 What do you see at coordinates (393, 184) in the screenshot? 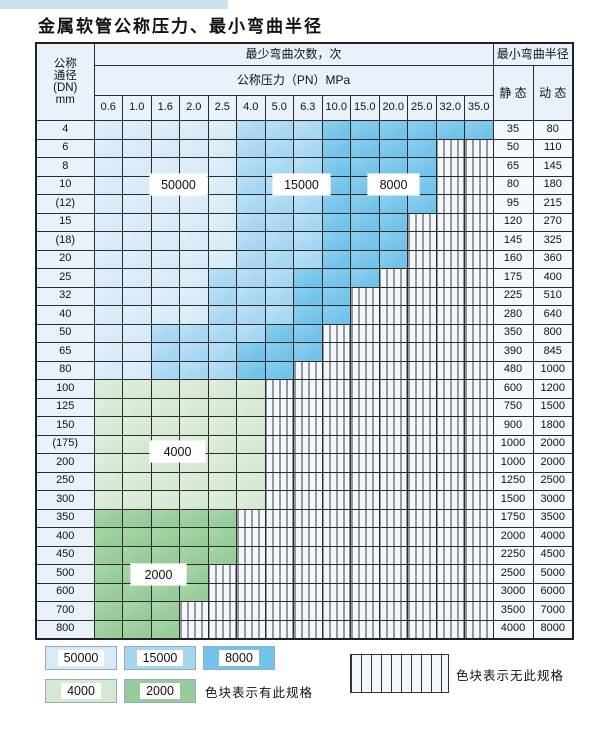
I see `zone-label-8000: 8000` at bounding box center [393, 184].